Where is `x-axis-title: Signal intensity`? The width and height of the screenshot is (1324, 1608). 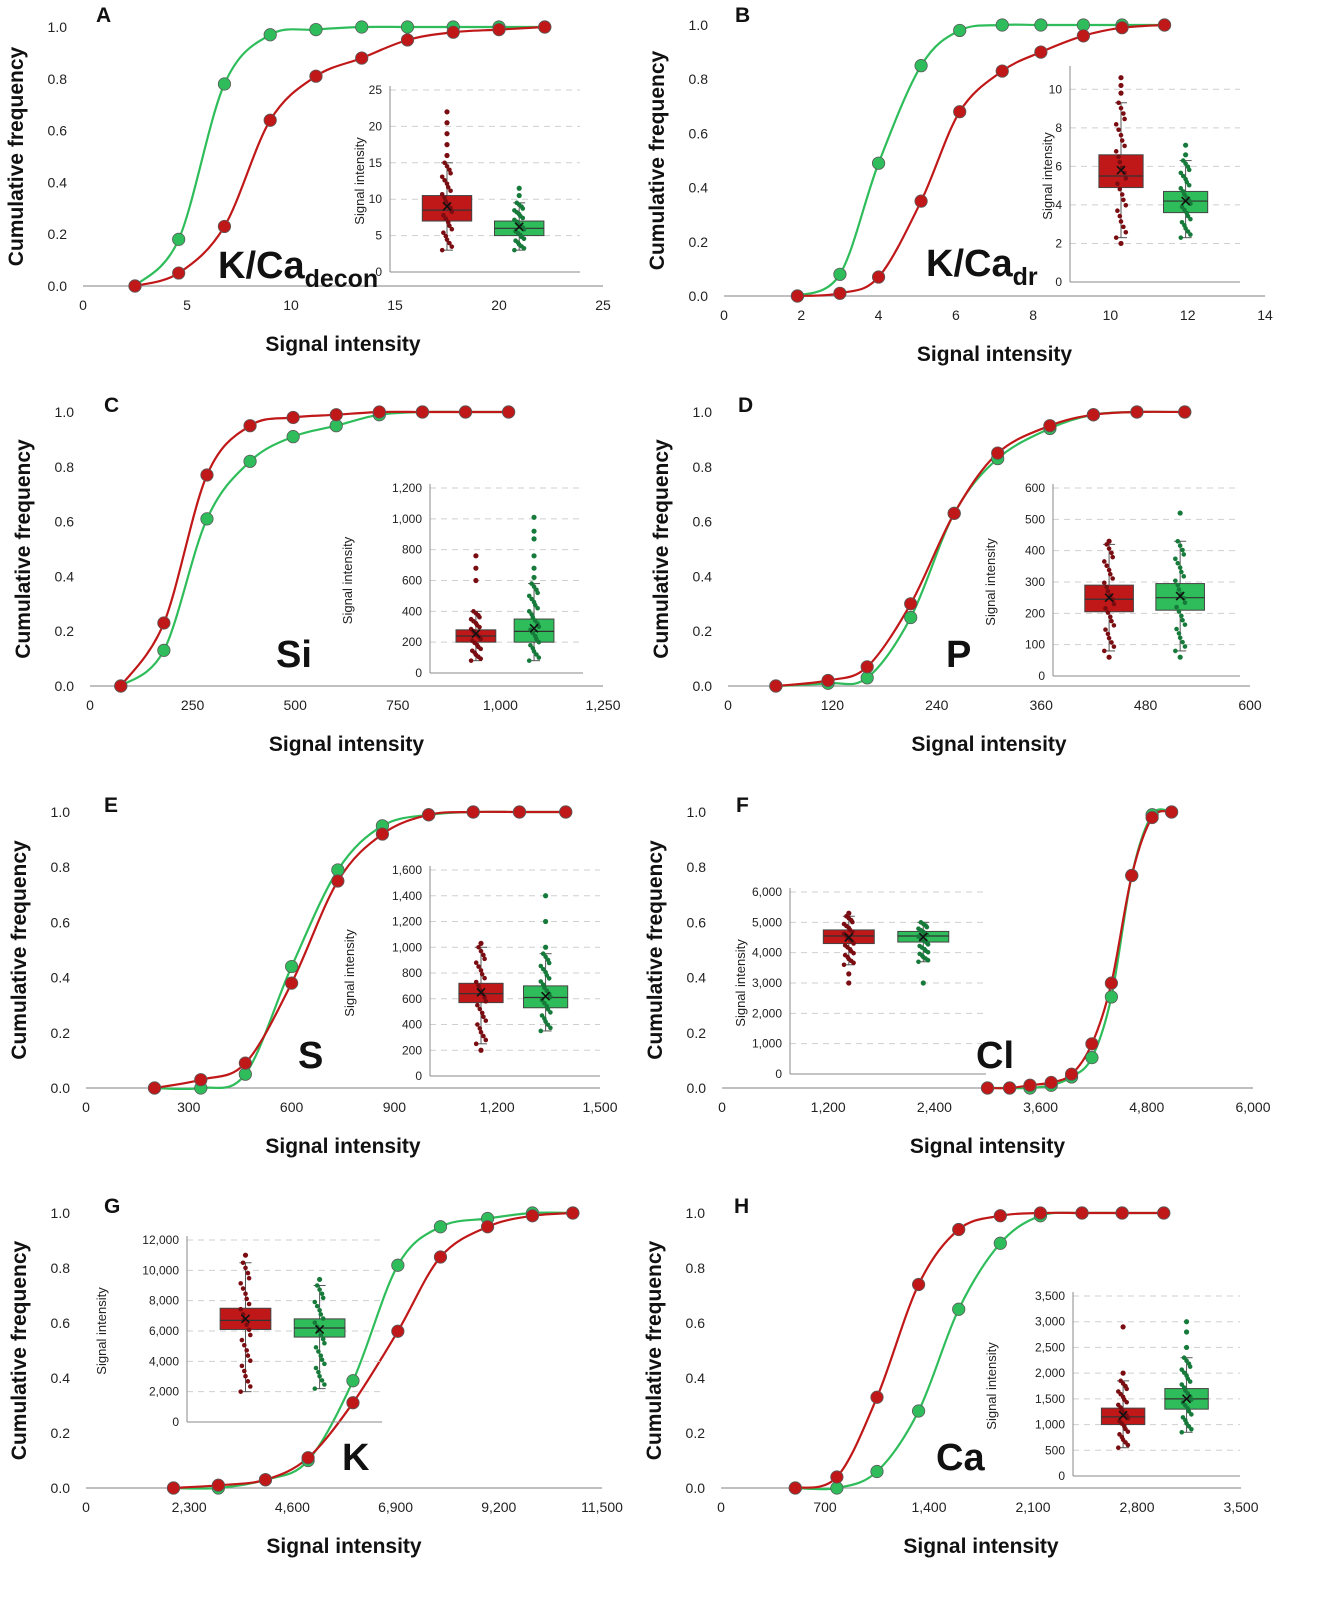
x-axis-title: Signal intensity is located at coordinates (995, 354).